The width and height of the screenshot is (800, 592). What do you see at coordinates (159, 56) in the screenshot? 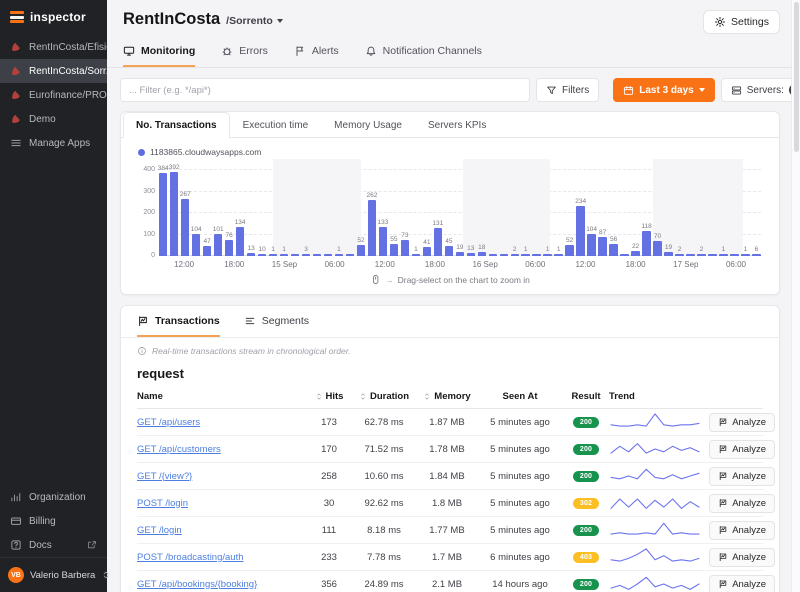
I see `tab-monitoring: Monitoring` at bounding box center [159, 56].